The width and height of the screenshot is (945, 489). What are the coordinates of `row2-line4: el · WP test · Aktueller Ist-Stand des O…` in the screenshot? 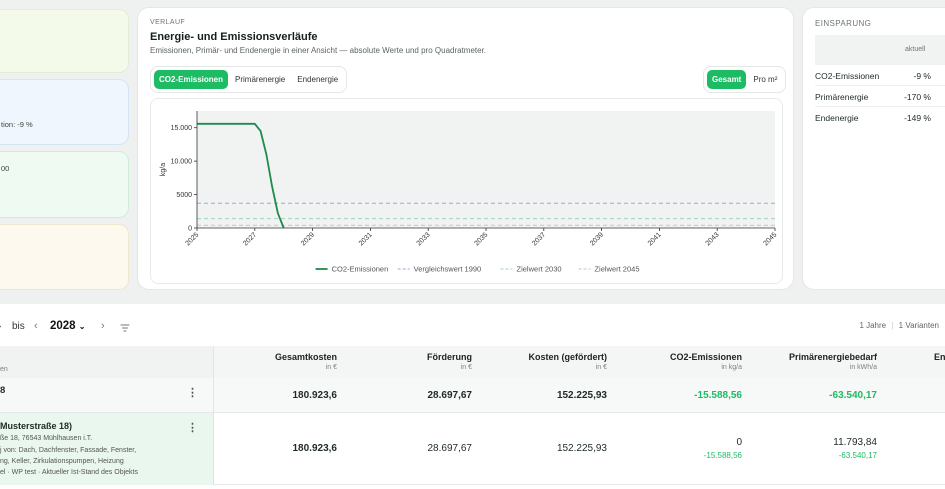 It's located at (69, 472).